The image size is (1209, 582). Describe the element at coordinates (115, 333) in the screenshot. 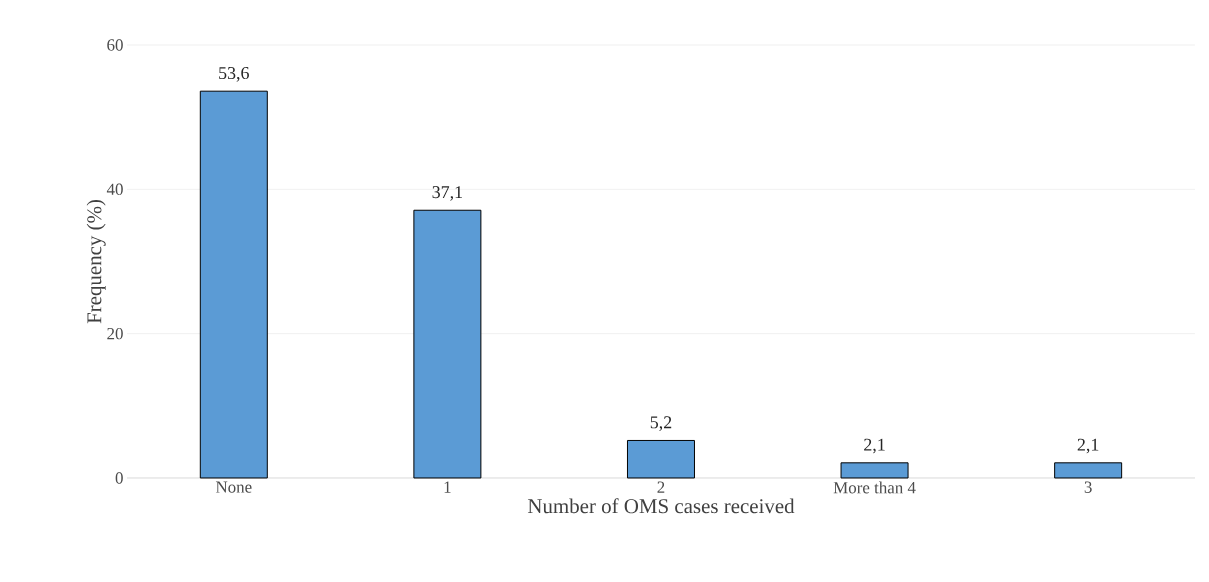

I see `y-tick-label: 20` at that location.